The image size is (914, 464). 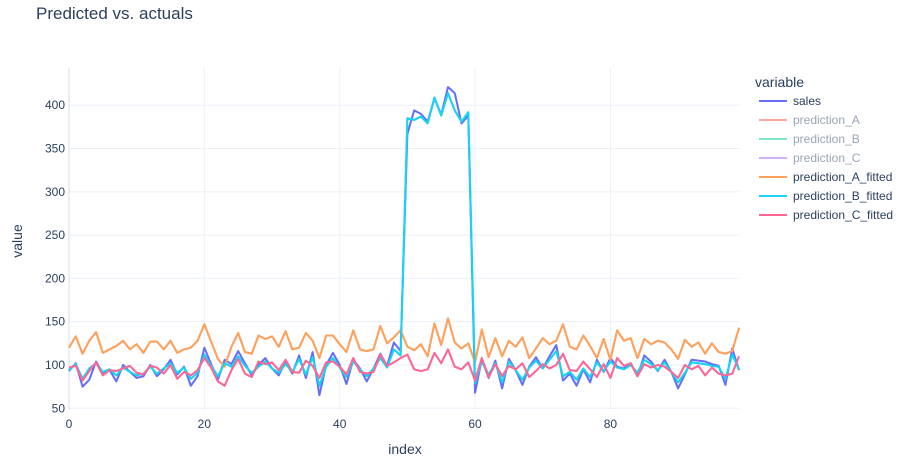 What do you see at coordinates (55, 105) in the screenshot?
I see `y-tick-label: 400` at bounding box center [55, 105].